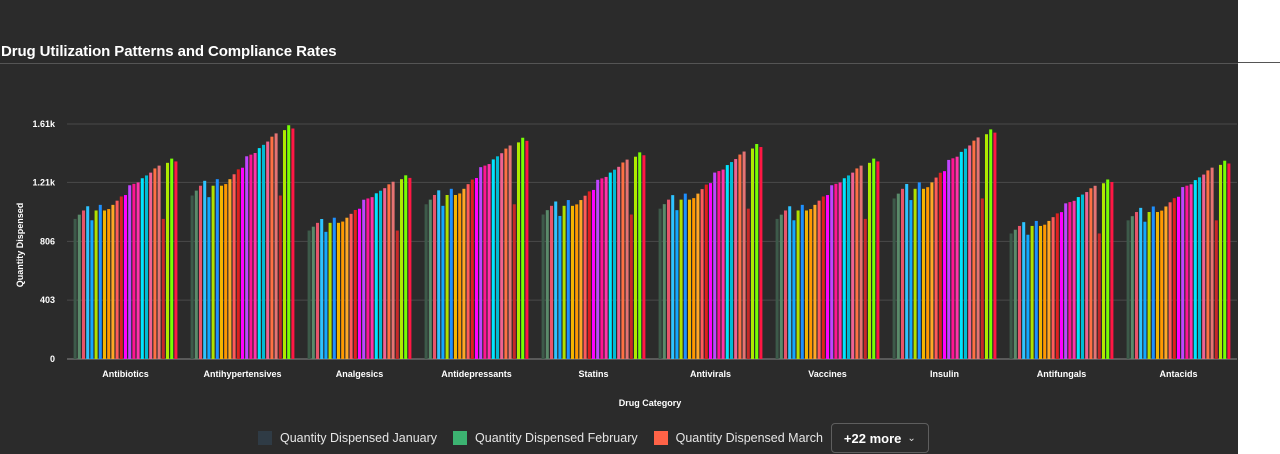 The image size is (1280, 454). I want to click on legend-more-button: +22 more ⌄, so click(879, 438).